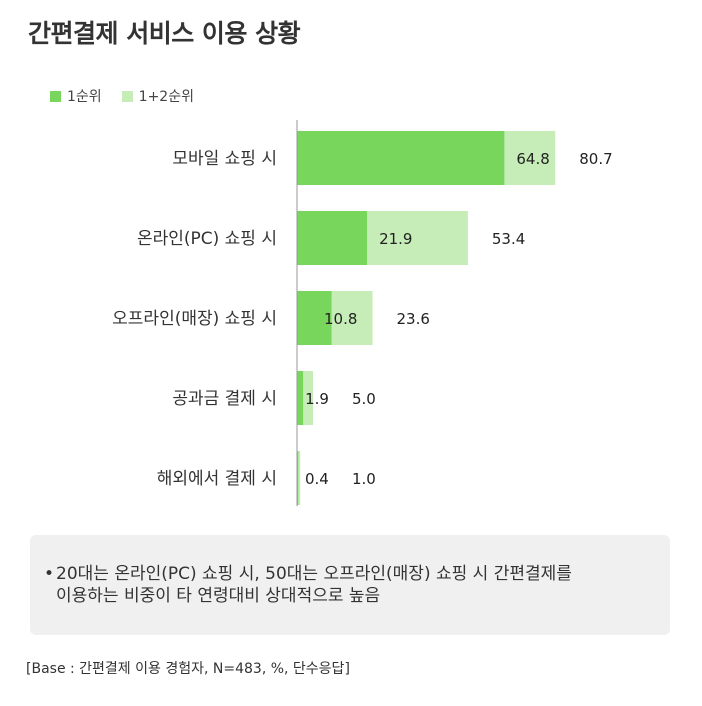 This screenshot has height=706, width=702. I want to click on value-label-first-1: 21.9, so click(395, 239).